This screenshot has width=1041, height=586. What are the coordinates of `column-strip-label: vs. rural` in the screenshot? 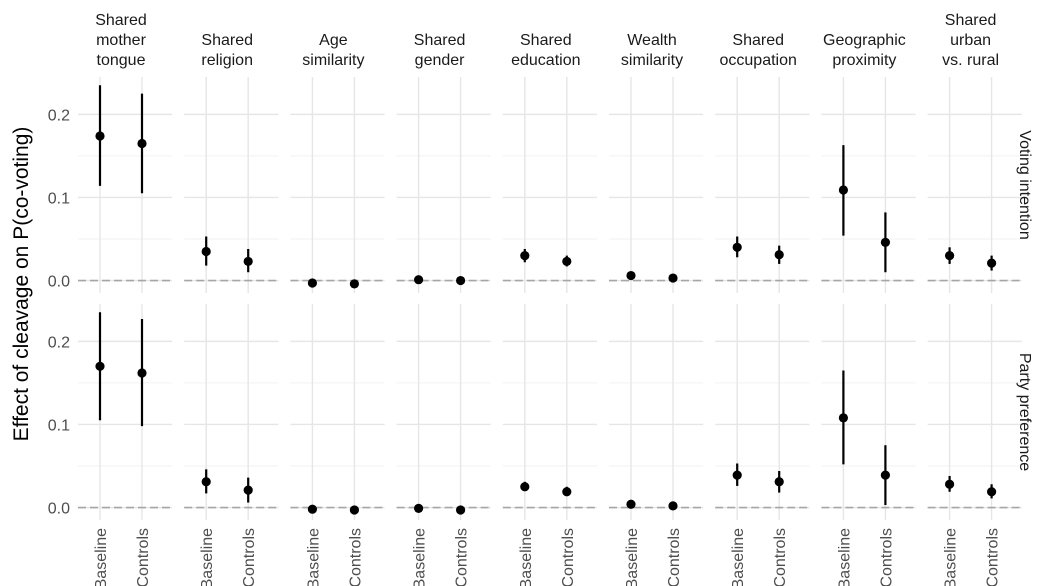 It's located at (970, 60).